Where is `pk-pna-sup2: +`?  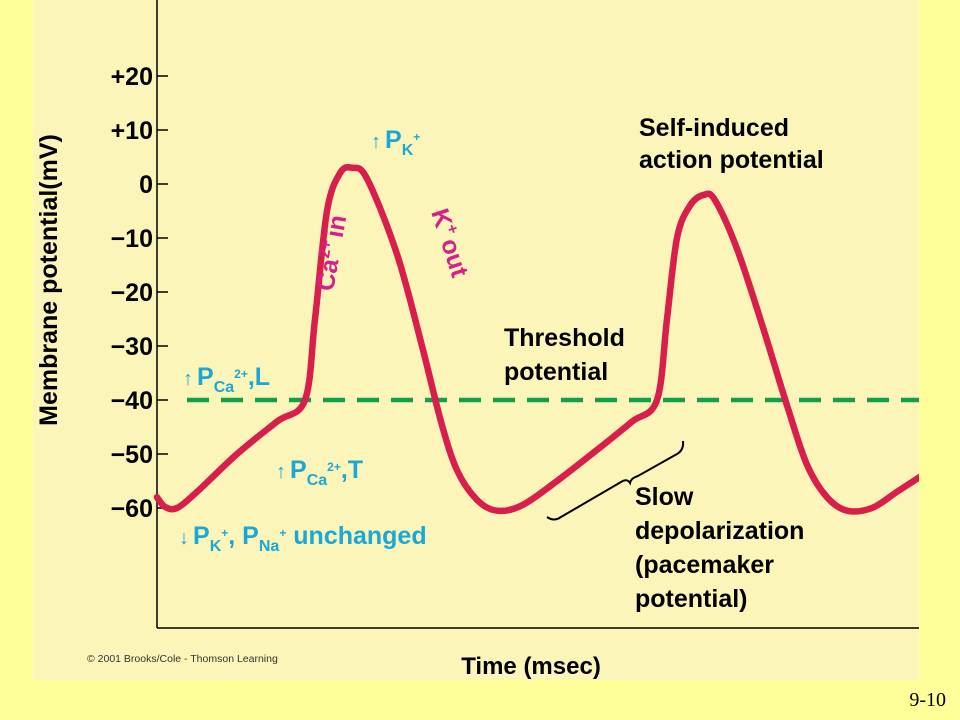 pk-pna-sup2: + is located at coordinates (282, 533).